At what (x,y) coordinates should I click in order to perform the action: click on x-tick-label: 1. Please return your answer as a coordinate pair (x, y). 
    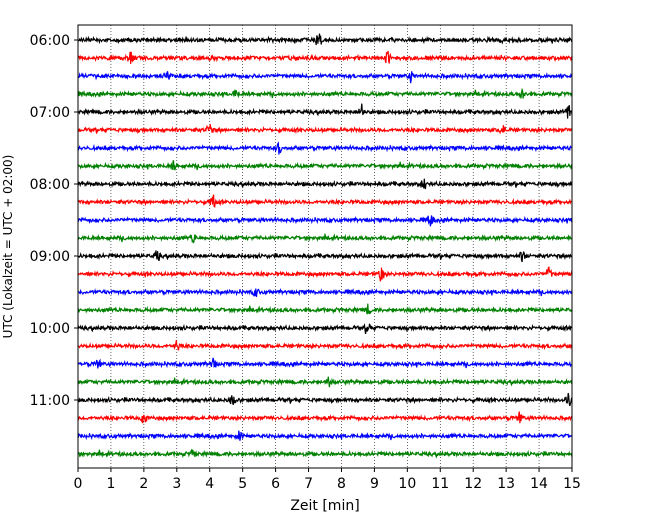
    Looking at the image, I should click on (110, 484).